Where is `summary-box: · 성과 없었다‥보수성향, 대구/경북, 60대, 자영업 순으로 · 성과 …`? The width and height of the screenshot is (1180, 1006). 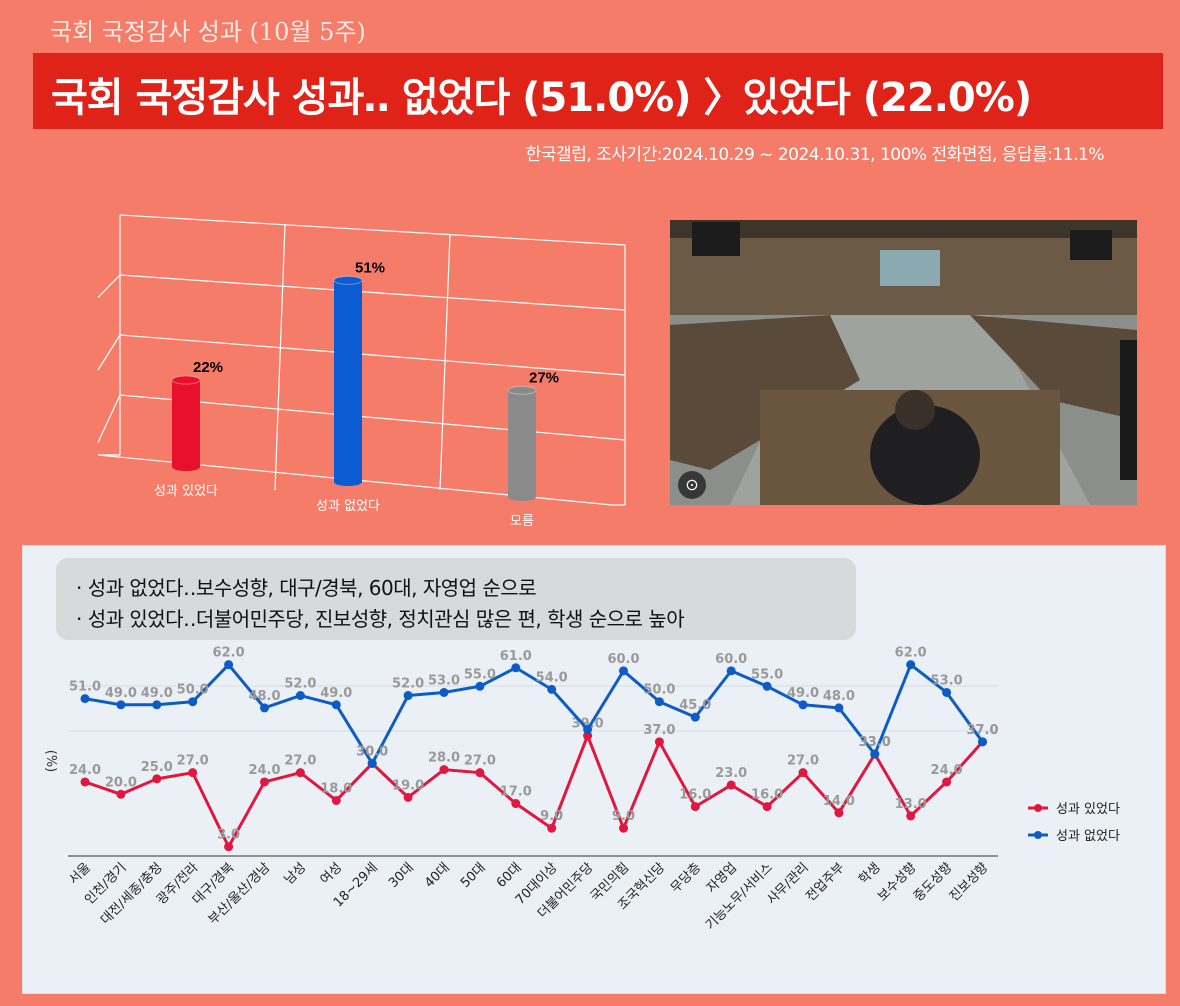
summary-box: · 성과 없었다‥보수성향, 대구/경북, 60대, 자영업 순으로 · 성과 … is located at coordinates (456, 599).